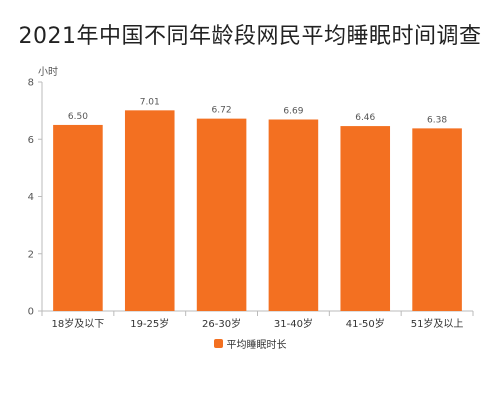 This screenshot has height=411, width=500. Describe the element at coordinates (218, 343) in the screenshot. I see `legend-swatch` at that location.